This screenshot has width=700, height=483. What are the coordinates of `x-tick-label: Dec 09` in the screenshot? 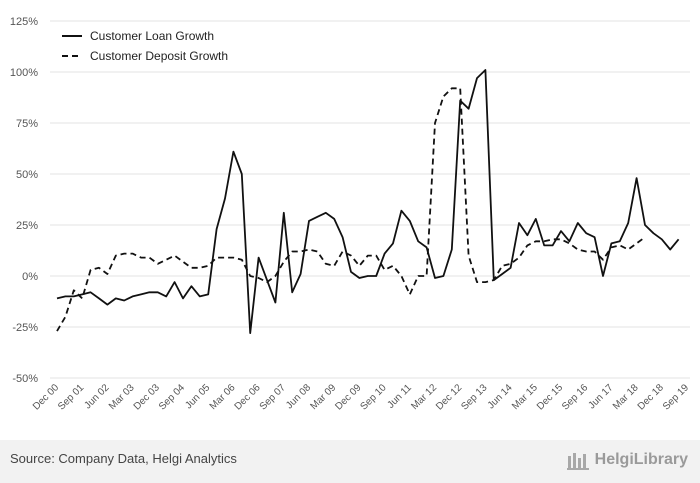 It's located at (348, 397).